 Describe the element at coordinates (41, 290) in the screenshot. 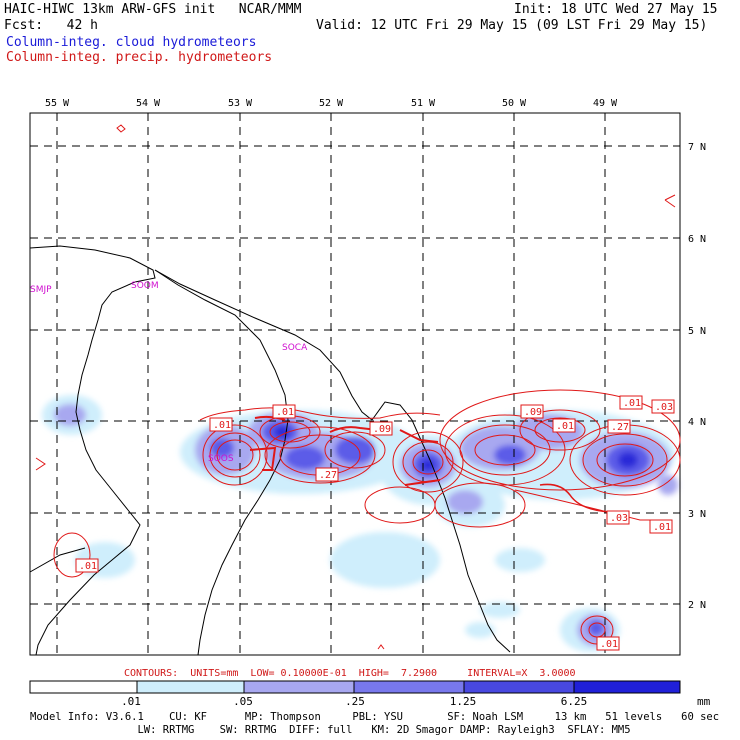

I see `station-smjp: SMJP` at that location.